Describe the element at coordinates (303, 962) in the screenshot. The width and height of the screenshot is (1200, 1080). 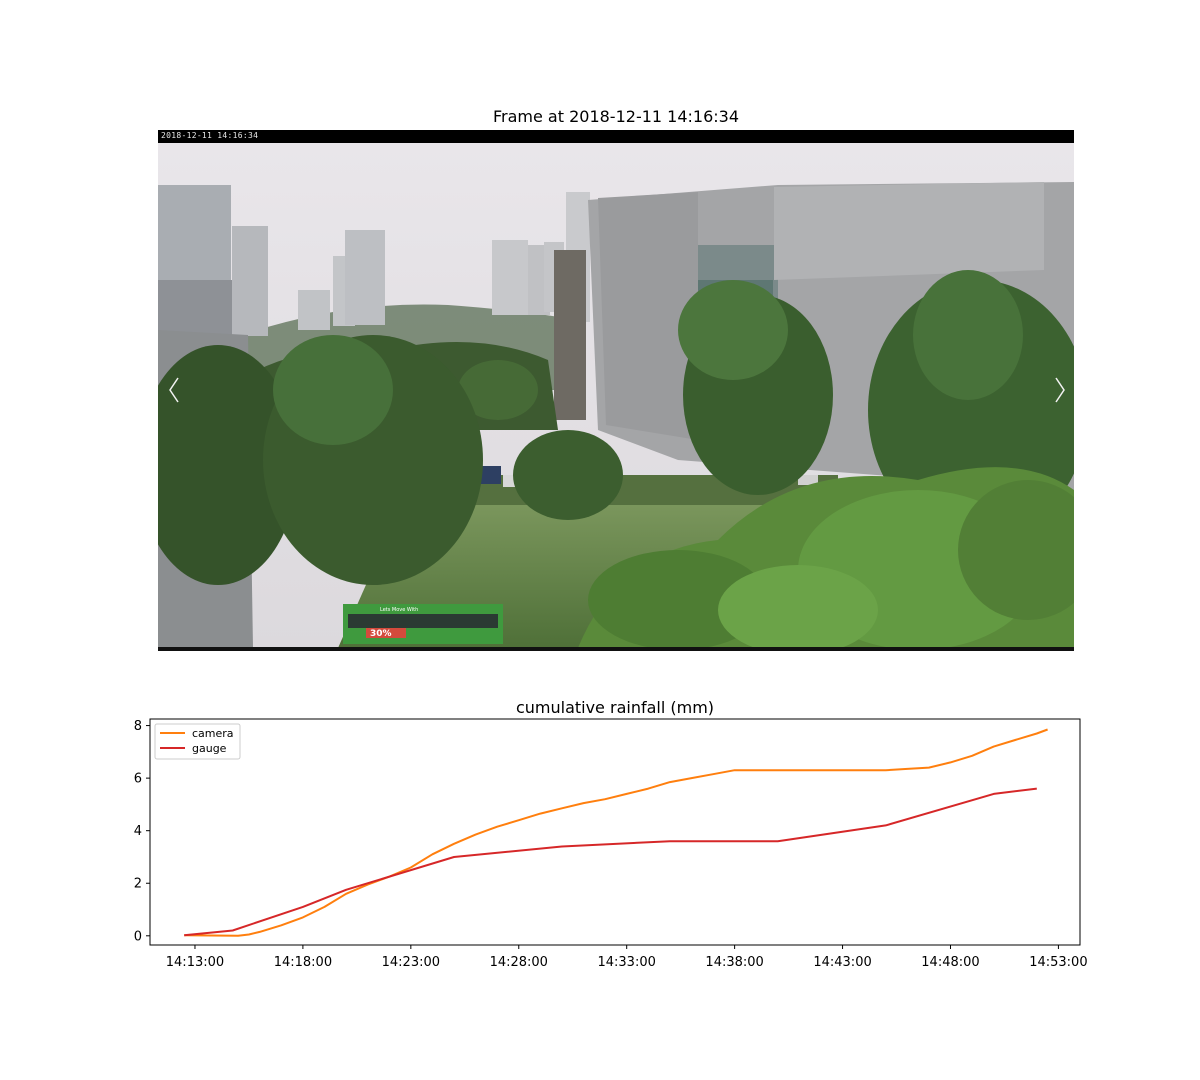
I see `x-tick-label: 14:18:00` at that location.